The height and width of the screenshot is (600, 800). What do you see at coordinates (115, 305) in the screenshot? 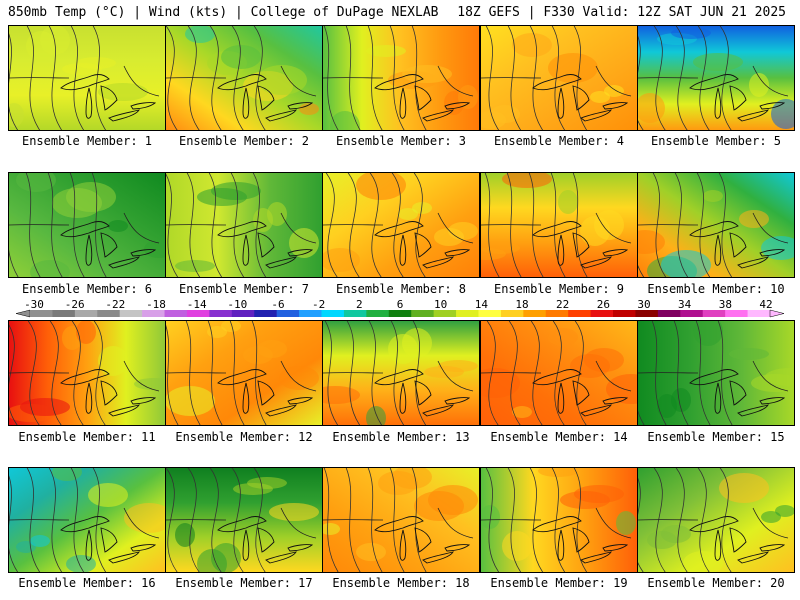
I see `colorbar-tick-label: -22` at bounding box center [115, 305].